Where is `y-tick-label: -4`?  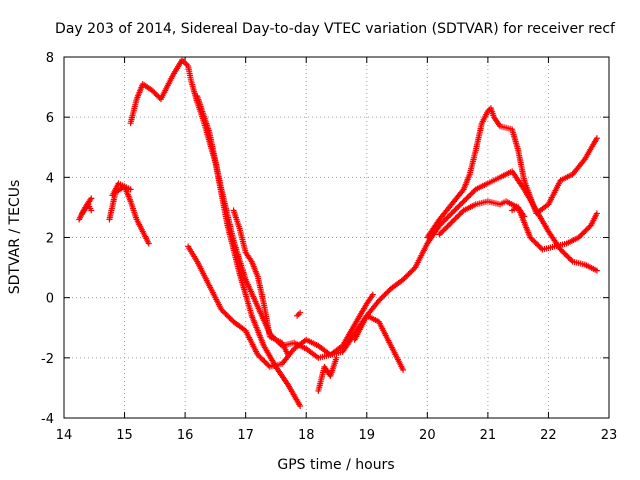 y-tick-label: -4 is located at coordinates (47, 419).